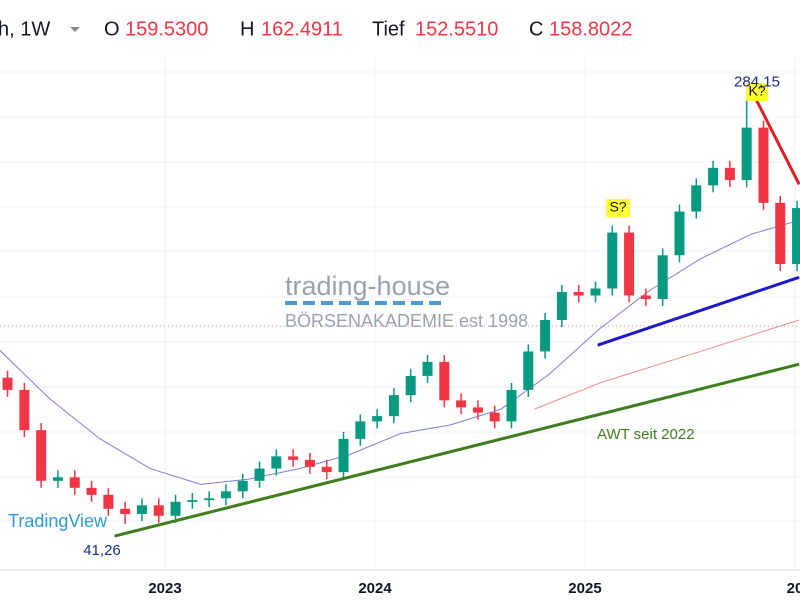  I want to click on symbol: h, 1W, so click(25, 29).